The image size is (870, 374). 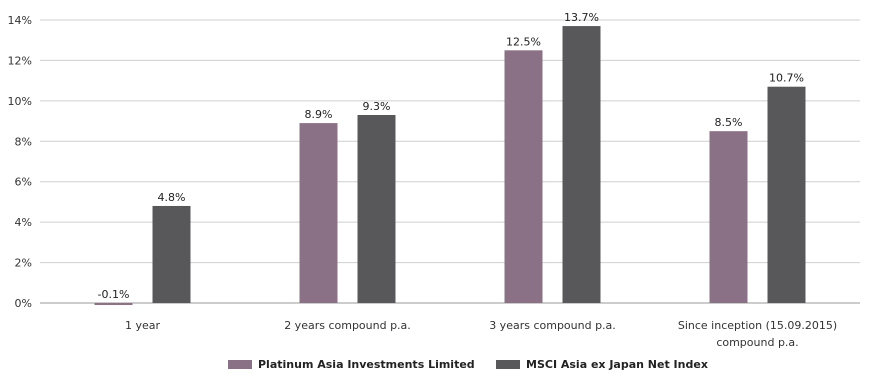 What do you see at coordinates (23, 303) in the screenshot?
I see `y-tick-label: 0%` at bounding box center [23, 303].